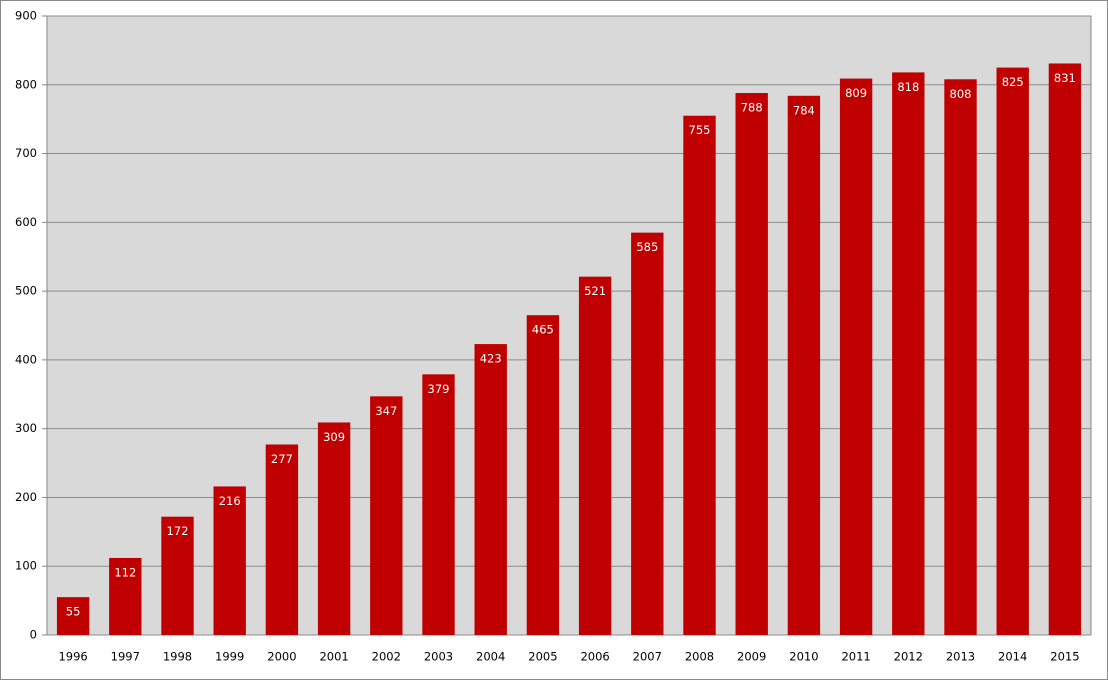 The height and width of the screenshot is (680, 1108). Describe the element at coordinates (439, 389) in the screenshot. I see `data-label: 379` at that location.